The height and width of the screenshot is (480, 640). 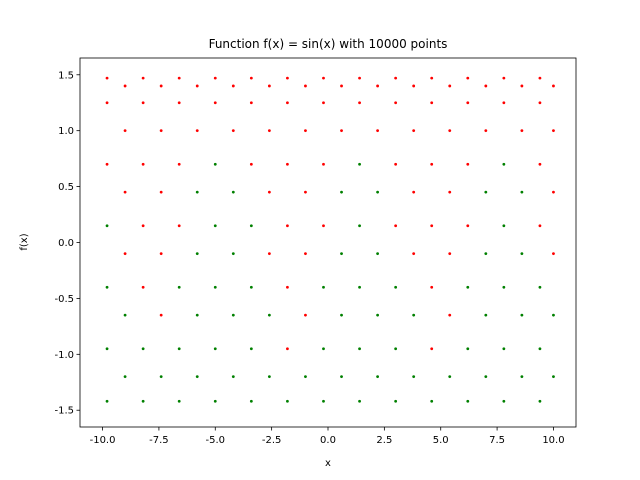 What do you see at coordinates (384, 440) in the screenshot?
I see `x-tick-label: 2.5` at bounding box center [384, 440].